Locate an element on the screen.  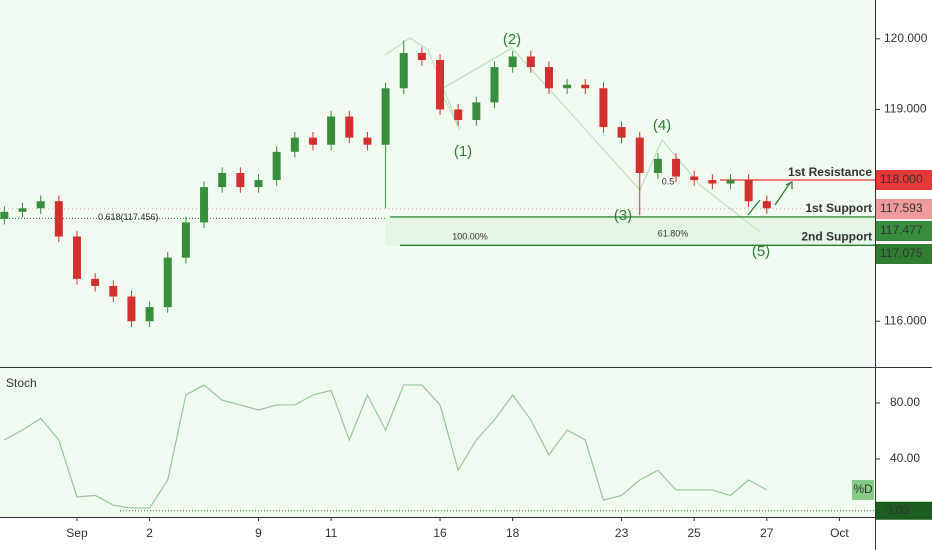
x-tick-label: 18 is located at coordinates (513, 533).